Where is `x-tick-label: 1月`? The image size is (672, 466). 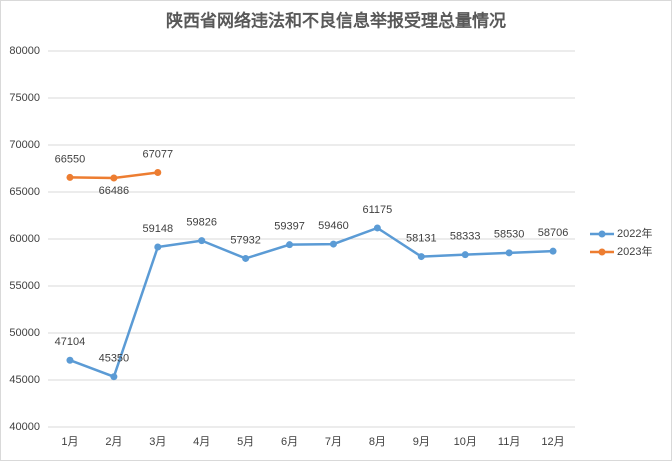 x-tick-label: 1月 is located at coordinates (69, 442).